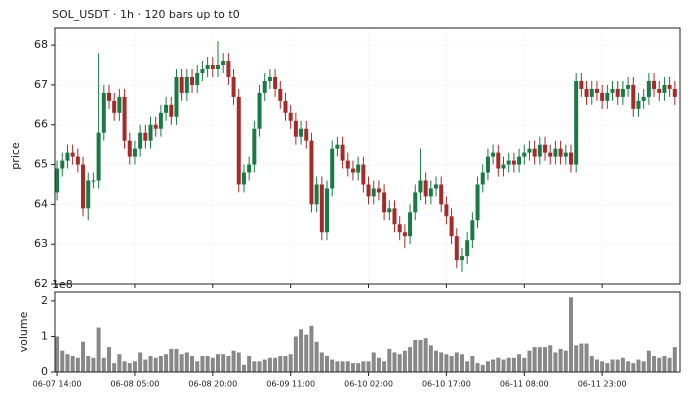 The height and width of the screenshot is (400, 688). What do you see at coordinates (44, 300) in the screenshot?
I see `y-tick-label: 2` at bounding box center [44, 300].